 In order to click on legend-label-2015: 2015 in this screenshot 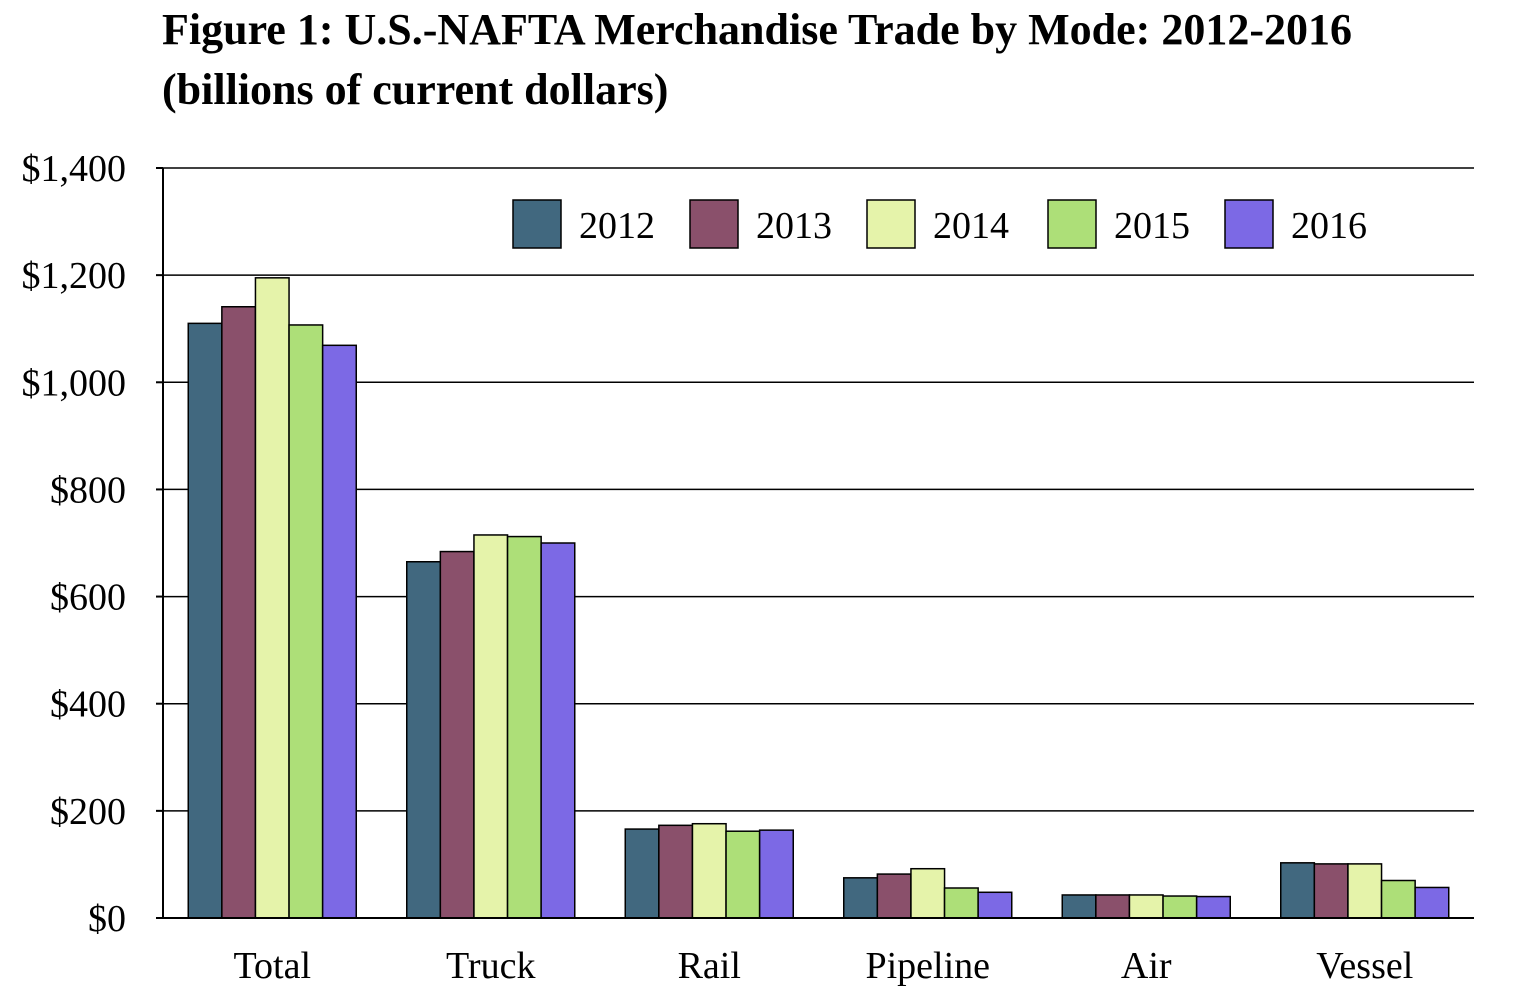, I will do `click(1152, 226)`.